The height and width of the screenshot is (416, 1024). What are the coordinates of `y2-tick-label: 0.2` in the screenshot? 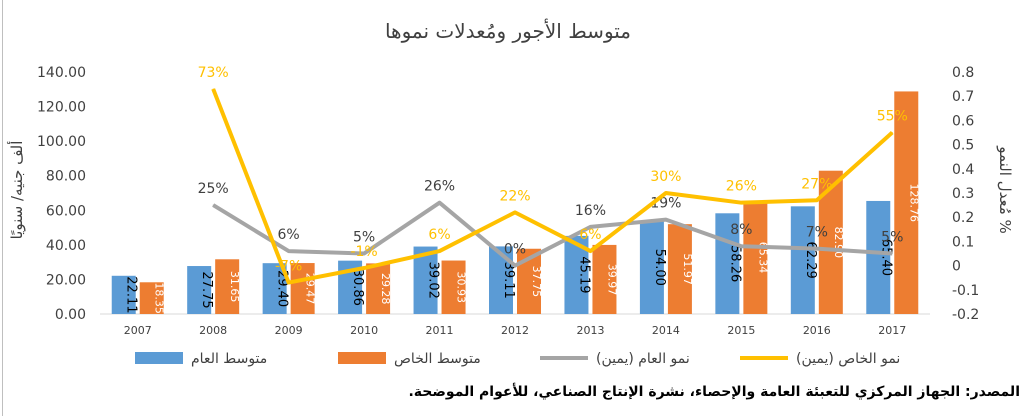 It's located at (963, 218).